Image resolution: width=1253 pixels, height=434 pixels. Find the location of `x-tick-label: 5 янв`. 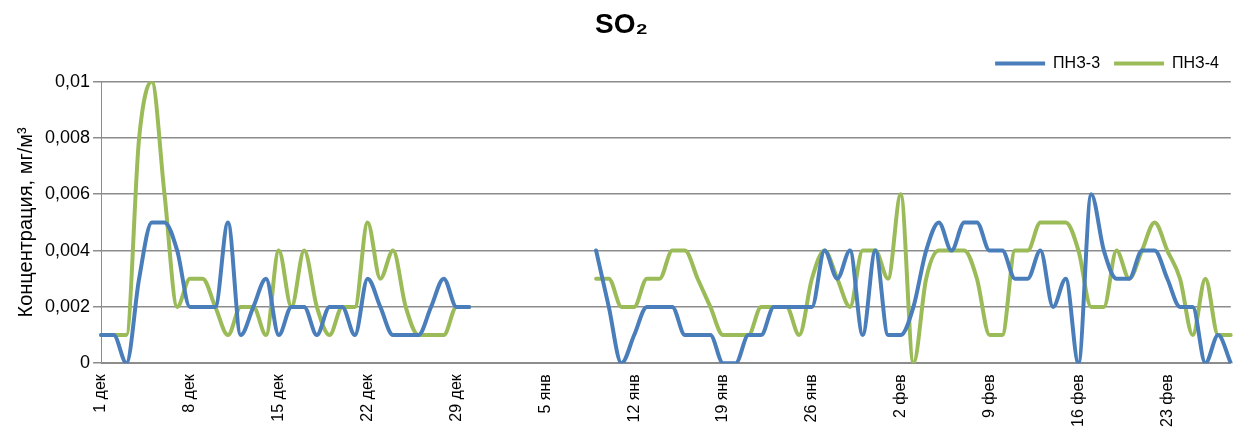

x-tick-label: 5 янв is located at coordinates (544, 394).